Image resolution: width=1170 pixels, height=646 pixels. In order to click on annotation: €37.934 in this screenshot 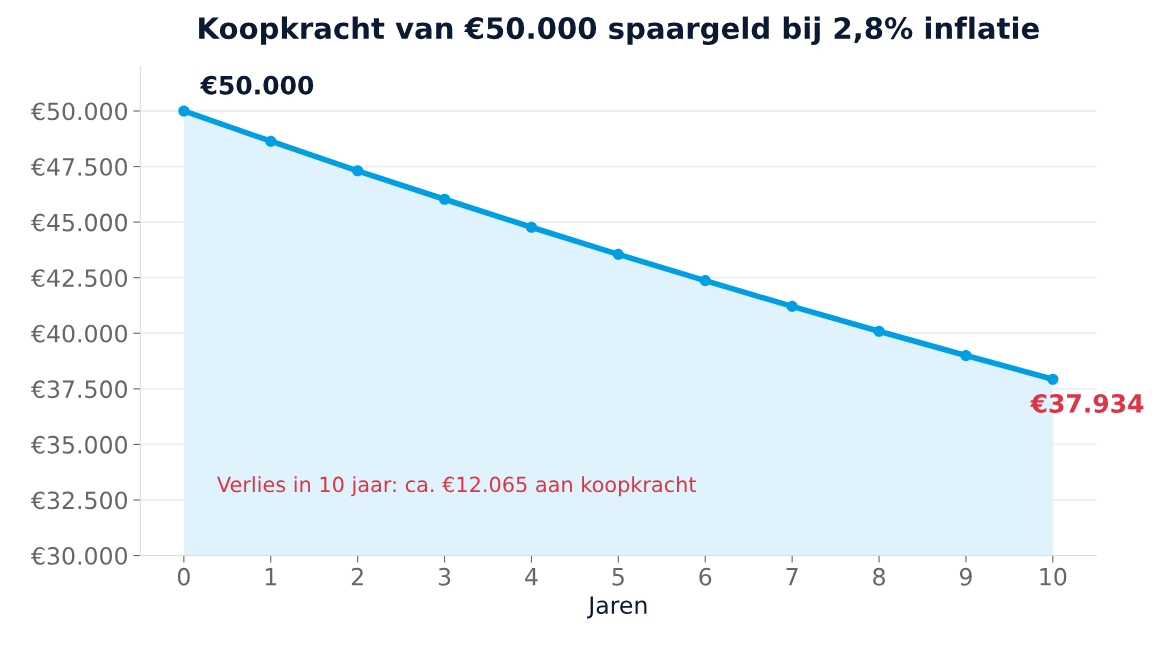, I will do `click(1087, 403)`.